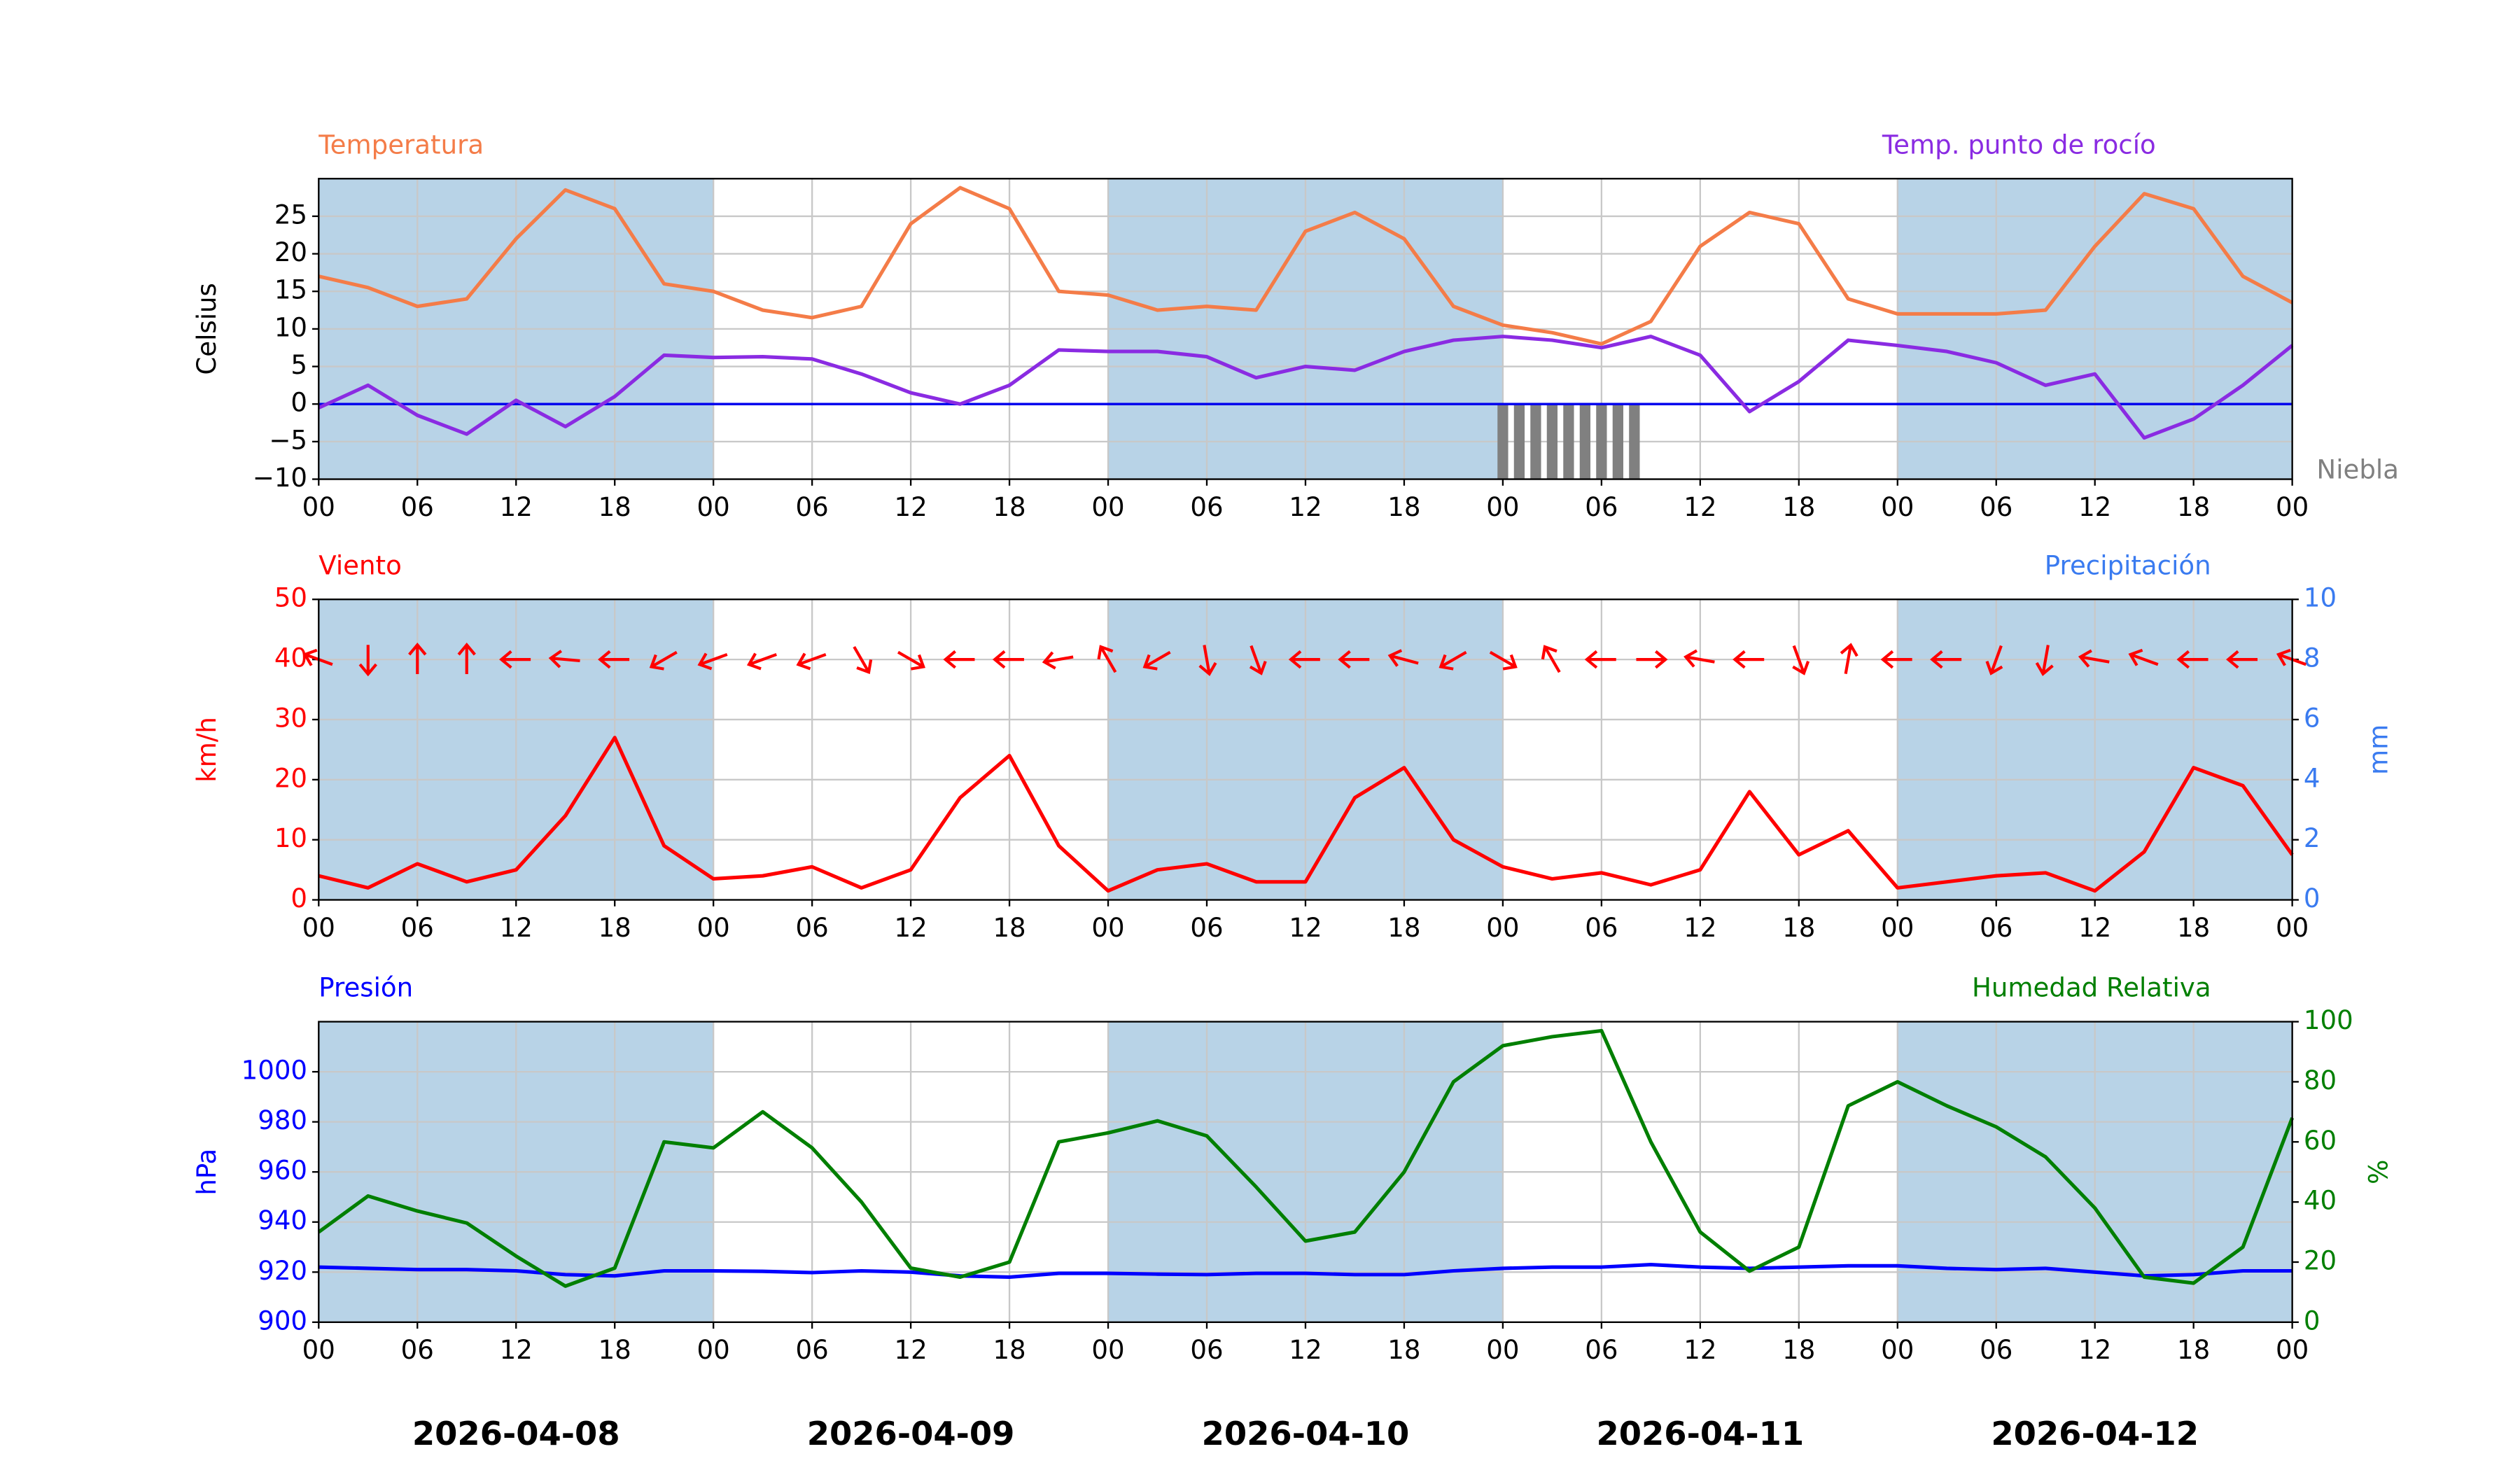 The image size is (2520, 1470). Describe the element at coordinates (516, 1433) in the screenshot. I see `day-label: 2026-04-08` at that location.